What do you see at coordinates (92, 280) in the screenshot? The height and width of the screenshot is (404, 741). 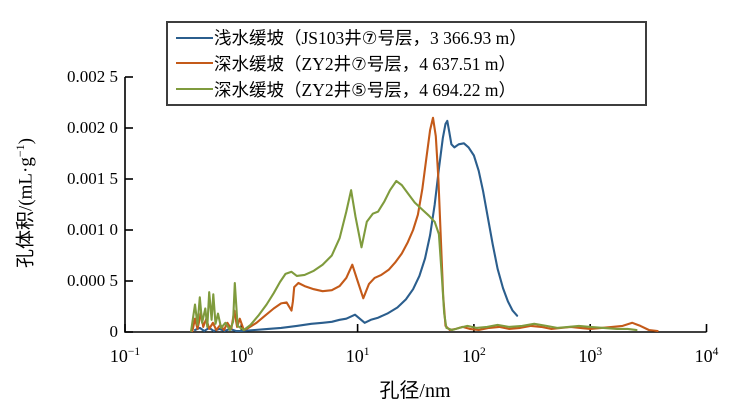 I see `y-tick-label: 0.000 5` at bounding box center [92, 280].